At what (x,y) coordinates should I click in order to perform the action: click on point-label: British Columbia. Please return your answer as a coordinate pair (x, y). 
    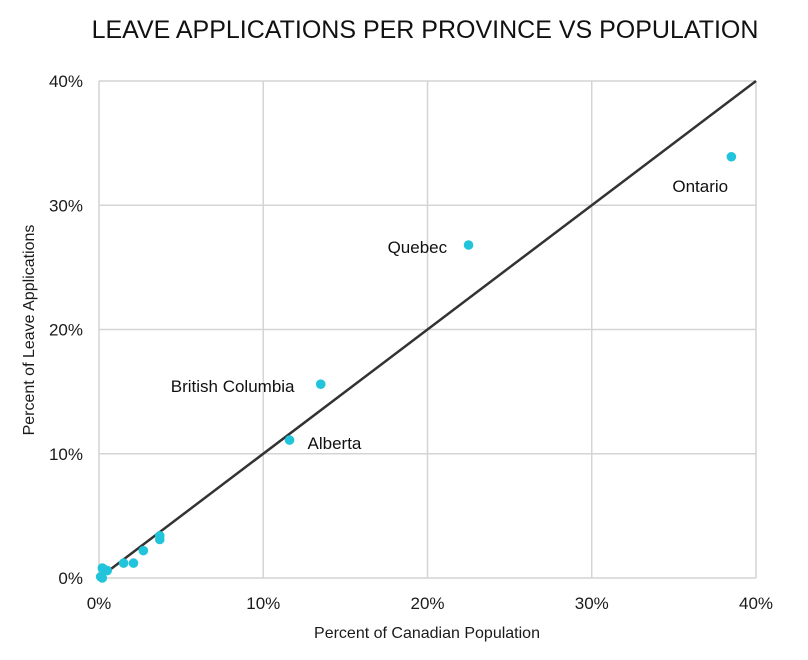
    Looking at the image, I should click on (233, 386).